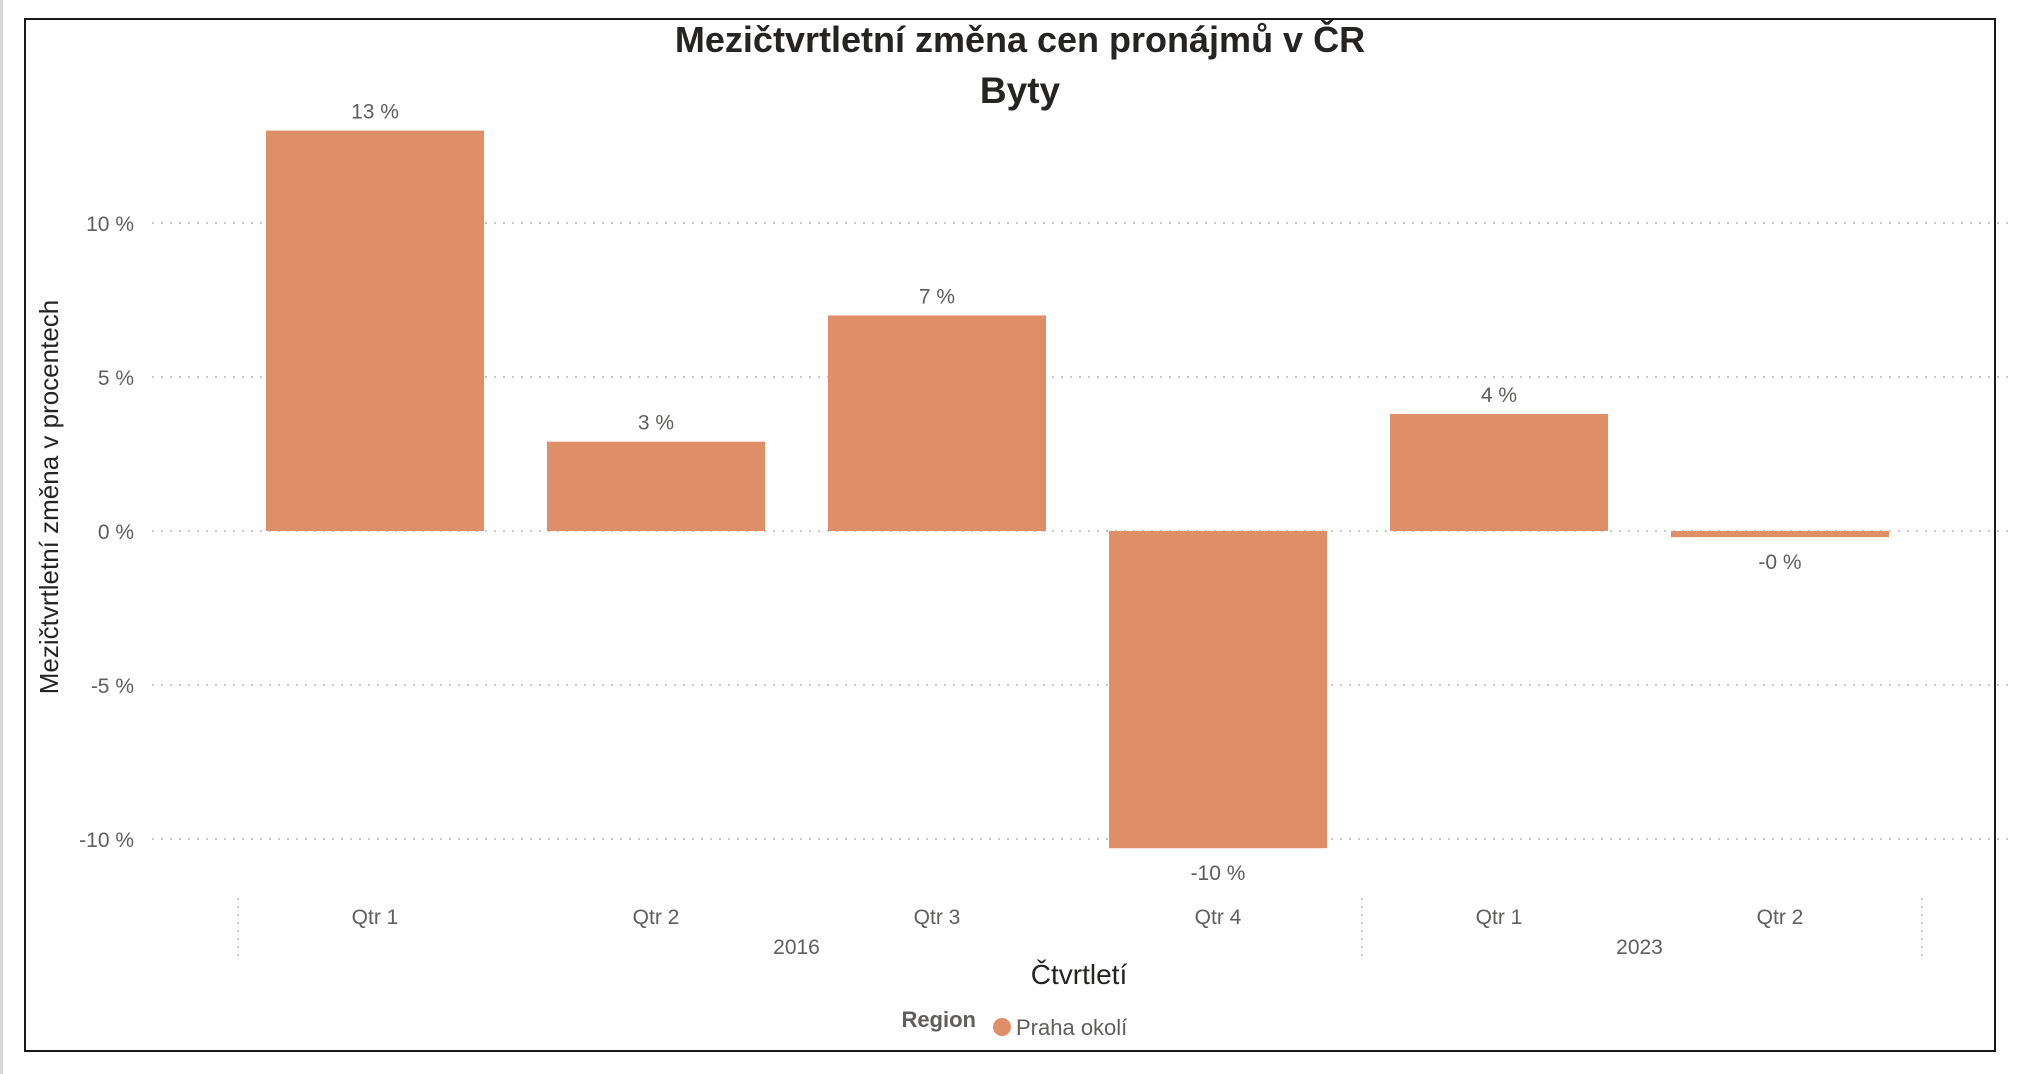 This screenshot has height=1074, width=2024. Describe the element at coordinates (1020, 90) in the screenshot. I see `chart-subtitle: Byty` at that location.